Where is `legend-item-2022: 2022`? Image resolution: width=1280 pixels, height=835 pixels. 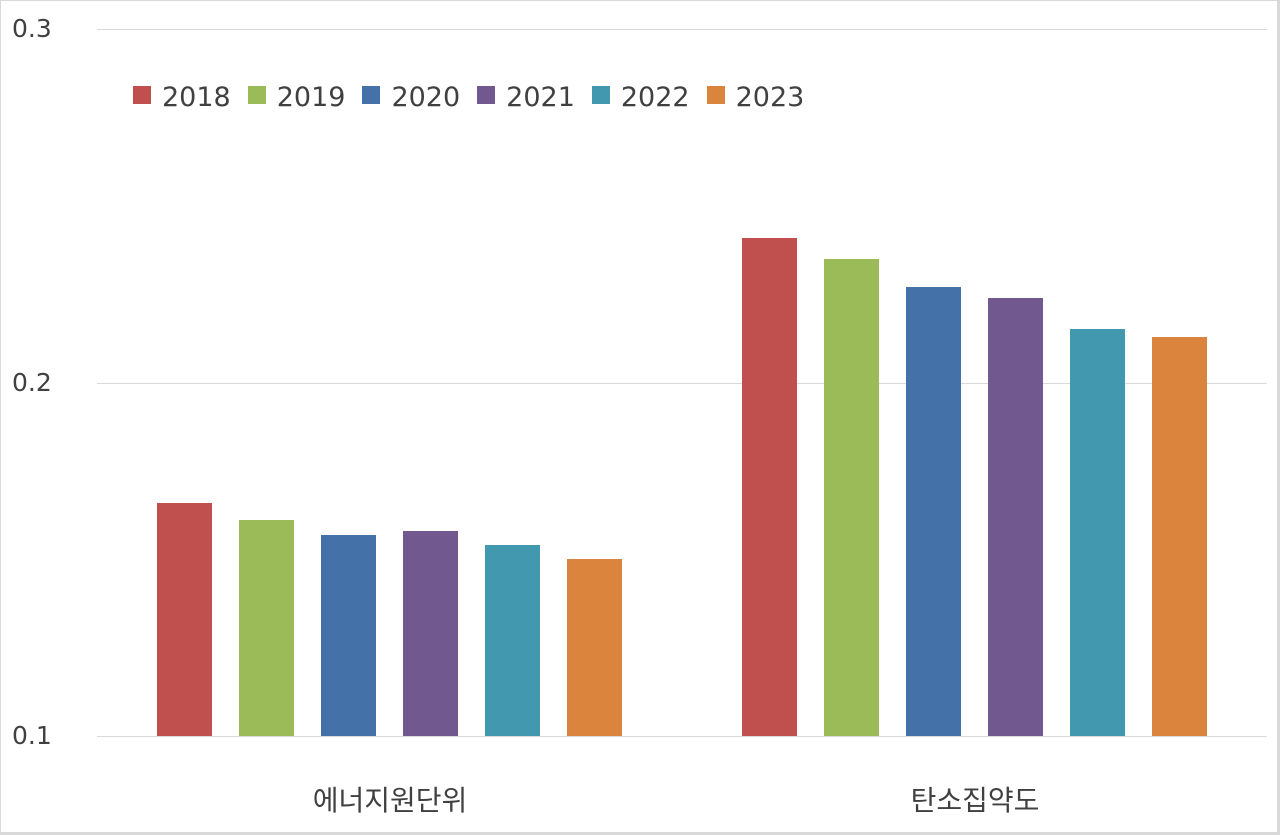 legend-item-2022: 2022 is located at coordinates (640, 97).